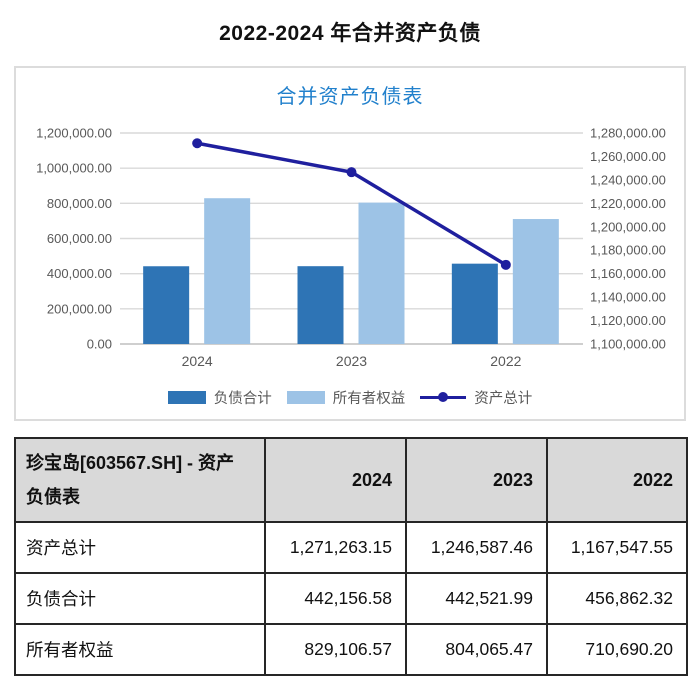  What do you see at coordinates (535, 281) in the screenshot?
I see `bar-equity-2022` at bounding box center [535, 281].